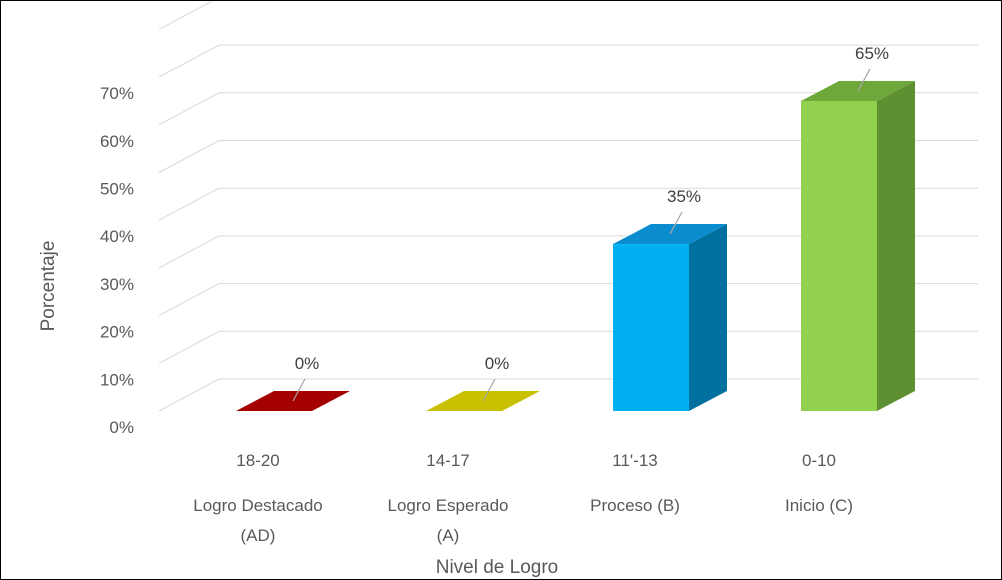 The image size is (1002, 580). I want to click on x-category-label-line2: (A), so click(448, 535).